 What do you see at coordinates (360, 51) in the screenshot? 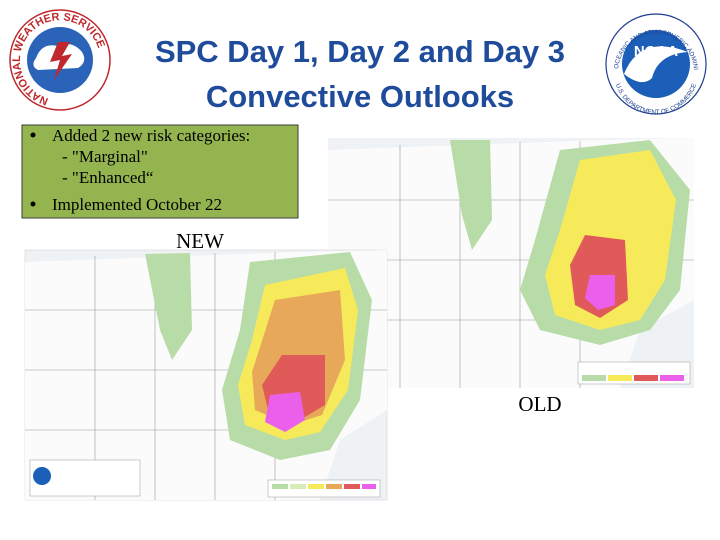
I see `title-line: SPC Day 1, Day 2 and Day 3` at bounding box center [360, 51].